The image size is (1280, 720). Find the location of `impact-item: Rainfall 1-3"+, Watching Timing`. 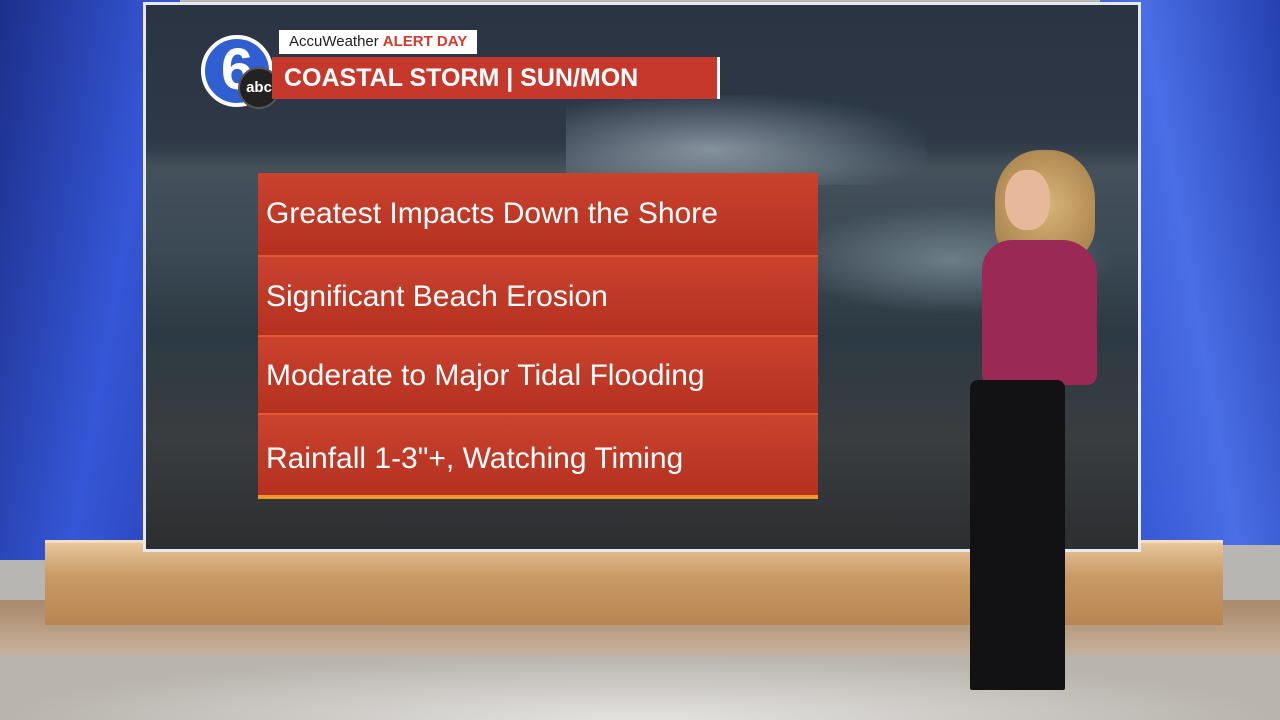

impact-item: Rainfall 1-3"+, Watching Timing is located at coordinates (538, 457).